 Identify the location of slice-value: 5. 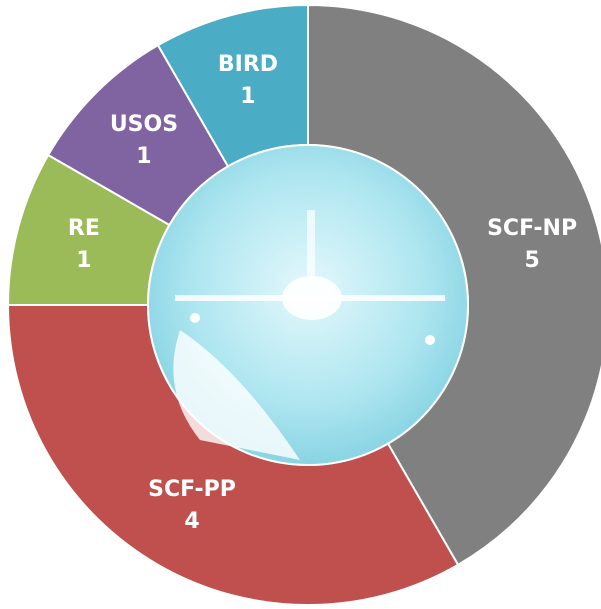
(531, 260).